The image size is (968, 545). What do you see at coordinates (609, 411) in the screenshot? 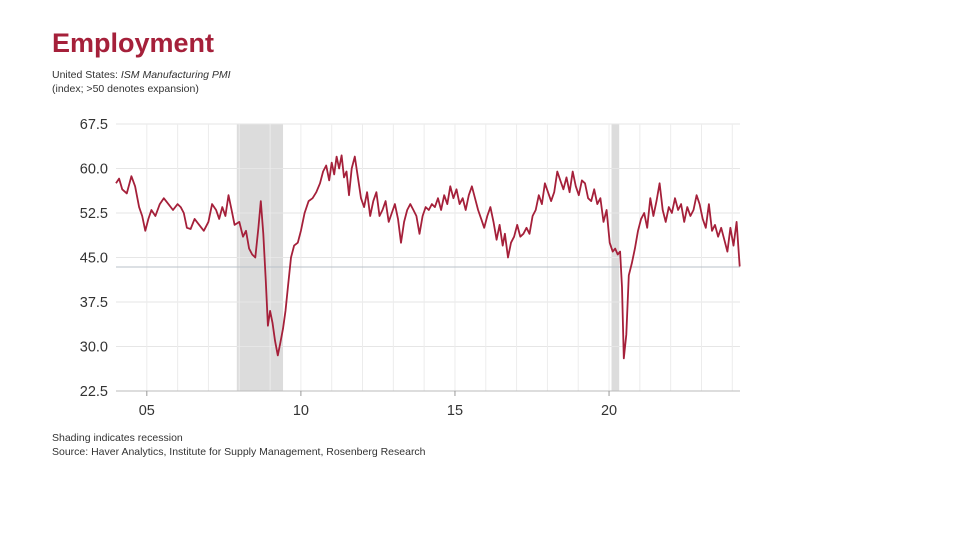
I see `x-tick-label-3: 20` at bounding box center [609, 411].